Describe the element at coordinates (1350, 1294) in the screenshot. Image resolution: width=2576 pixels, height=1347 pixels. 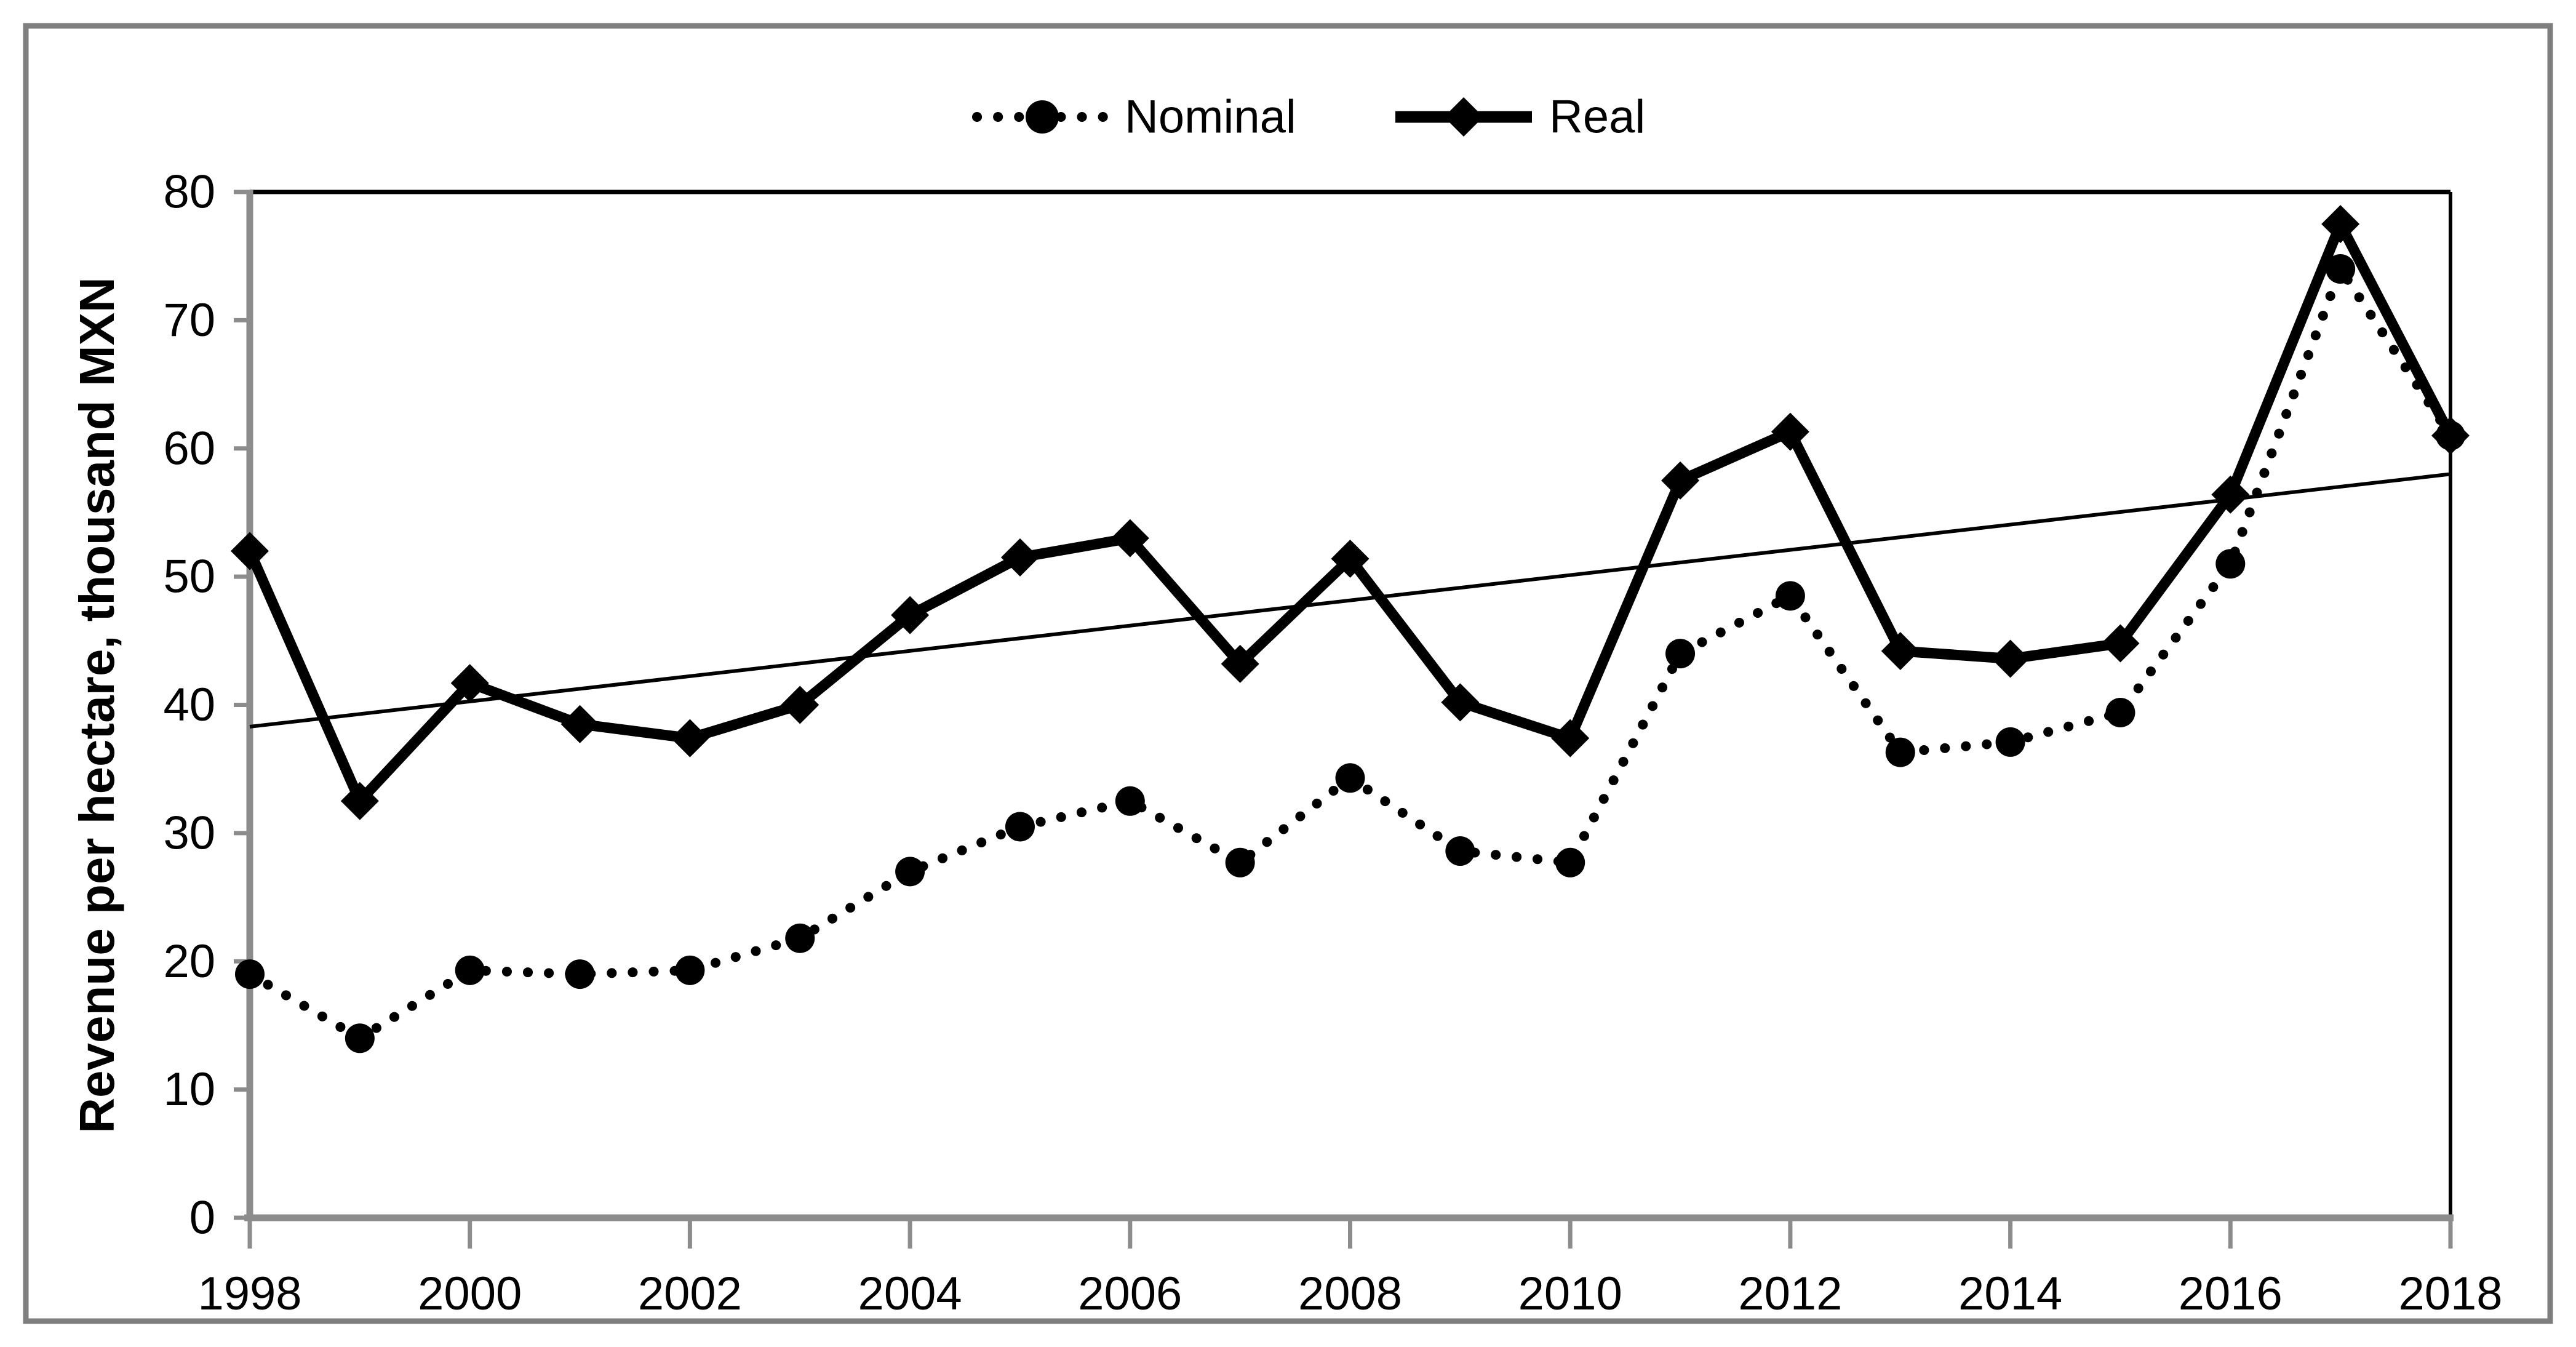
I see `x-tick-label: 2008` at that location.